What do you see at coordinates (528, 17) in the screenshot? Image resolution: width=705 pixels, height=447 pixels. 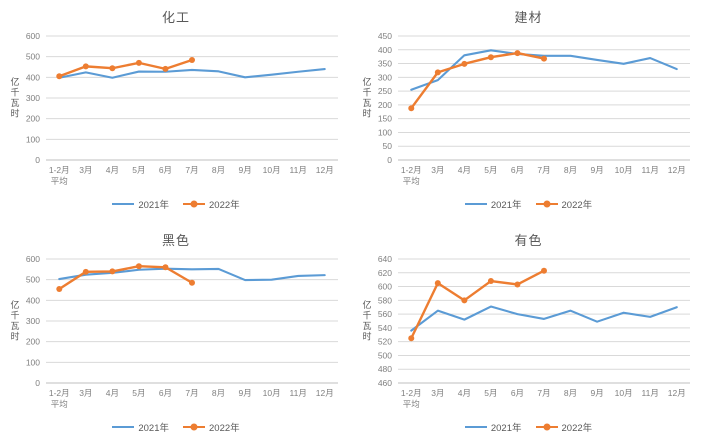 I see `chart-title-jiancai: 建材` at bounding box center [528, 17].